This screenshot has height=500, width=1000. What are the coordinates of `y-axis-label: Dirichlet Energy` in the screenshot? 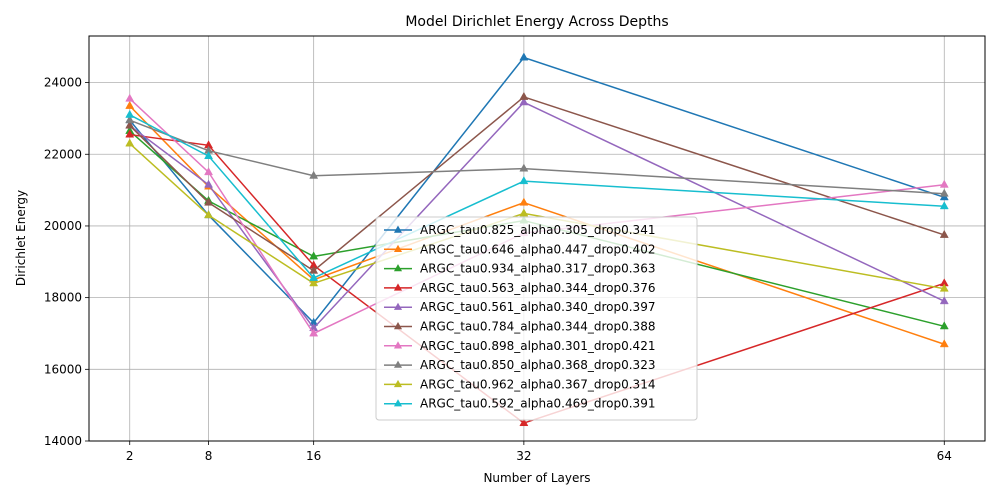 It's located at (21, 238).